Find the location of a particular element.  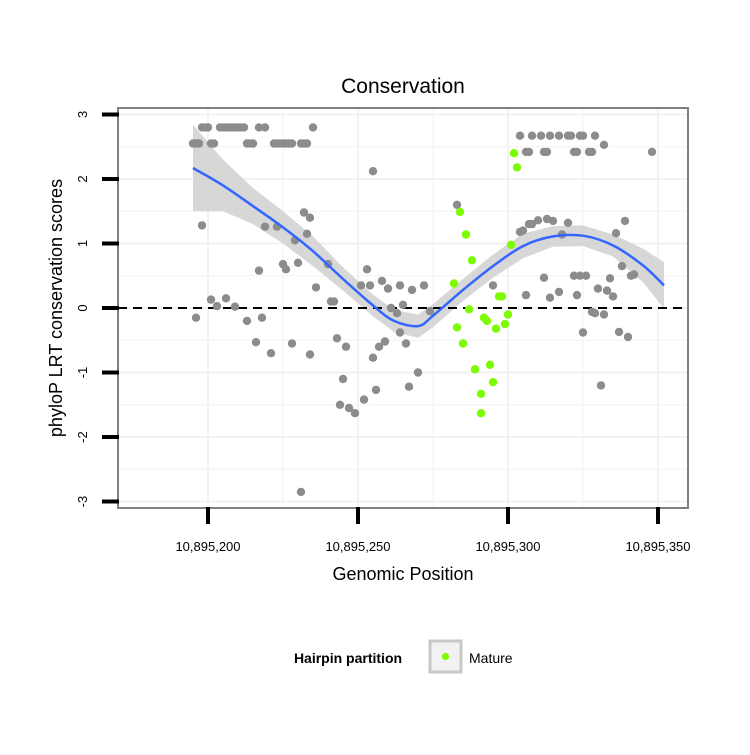

x-tick-label: 10,895,350 is located at coordinates (657, 546).